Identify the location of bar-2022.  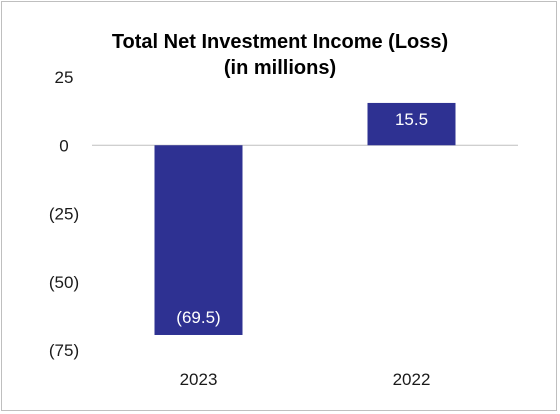
(411, 124).